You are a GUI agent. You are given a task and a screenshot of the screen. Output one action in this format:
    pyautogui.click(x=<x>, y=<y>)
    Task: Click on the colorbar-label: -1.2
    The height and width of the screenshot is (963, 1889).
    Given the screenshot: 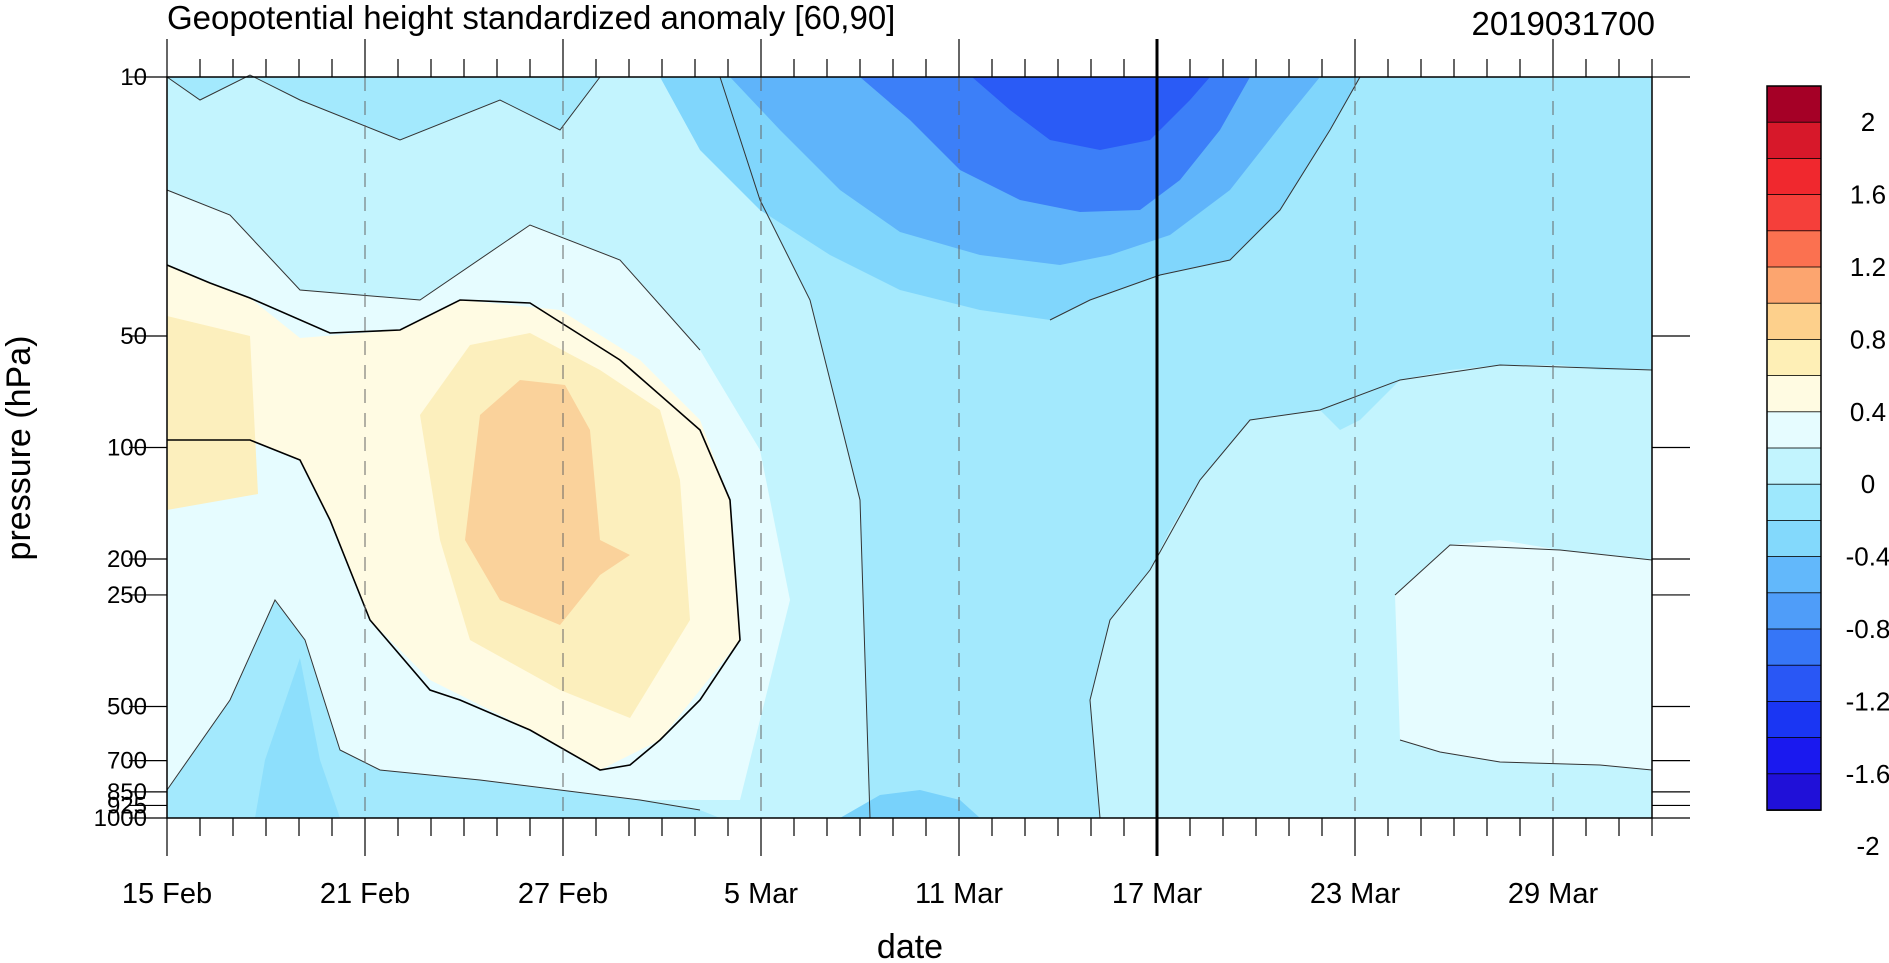 What is the action you would take?
    pyautogui.click(x=1867, y=701)
    